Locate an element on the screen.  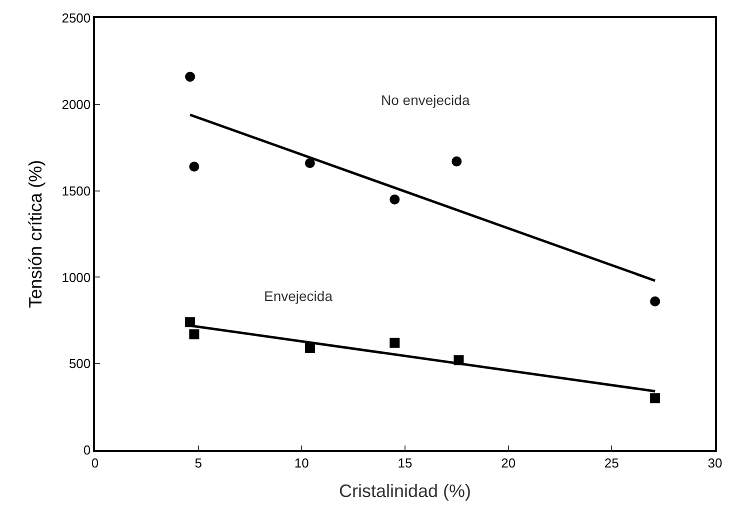
x-tick-label: 20 is located at coordinates (508, 462).